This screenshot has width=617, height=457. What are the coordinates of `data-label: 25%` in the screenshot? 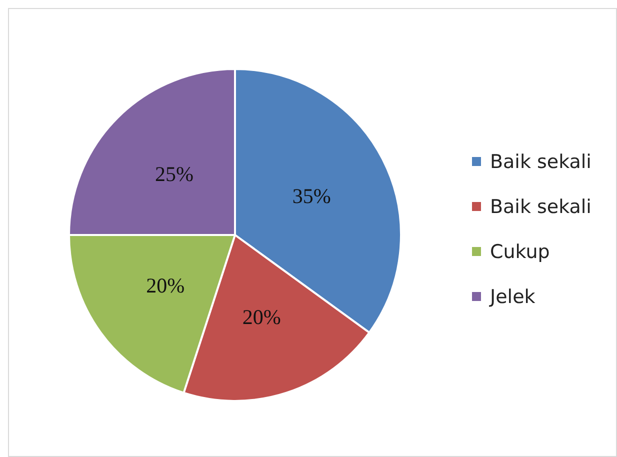 It's located at (174, 174).